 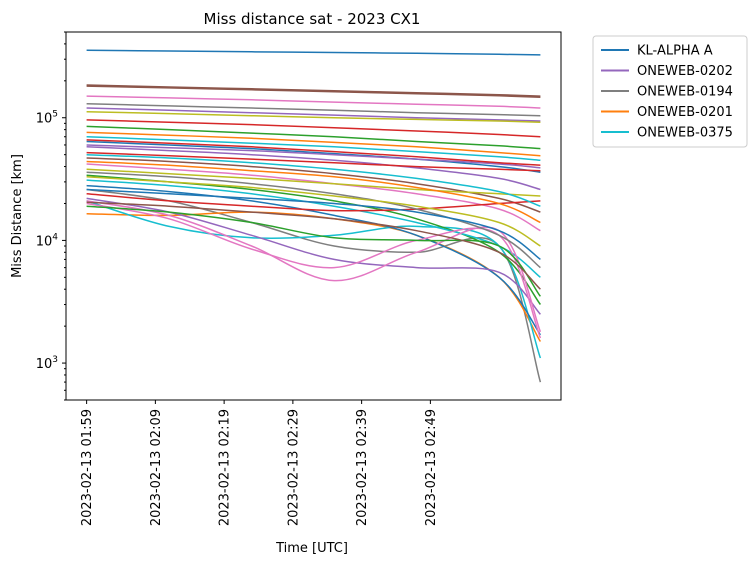 I want to click on y-tick-label: 10³, so click(x=47, y=363).